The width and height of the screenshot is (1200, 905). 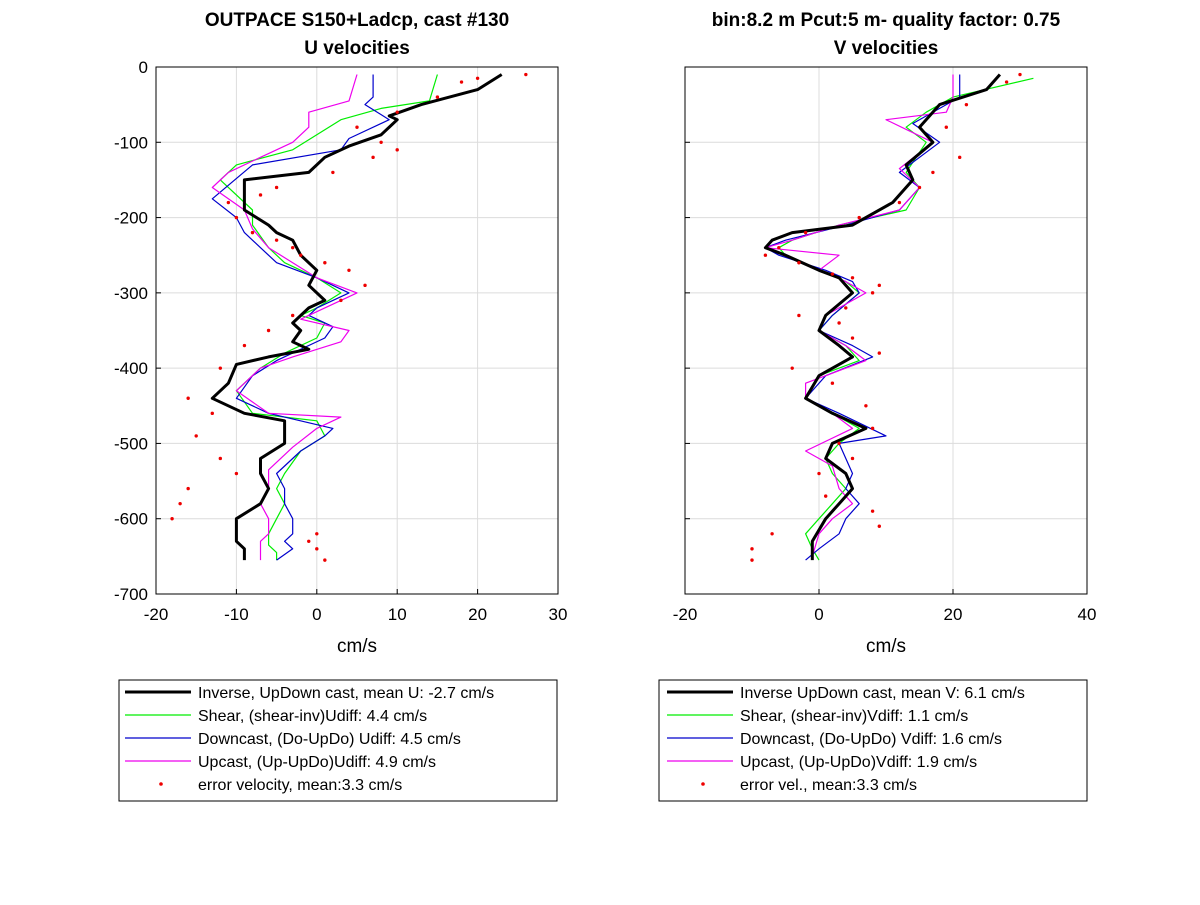 I want to click on y-tick-label: -500, so click(x=131, y=443).